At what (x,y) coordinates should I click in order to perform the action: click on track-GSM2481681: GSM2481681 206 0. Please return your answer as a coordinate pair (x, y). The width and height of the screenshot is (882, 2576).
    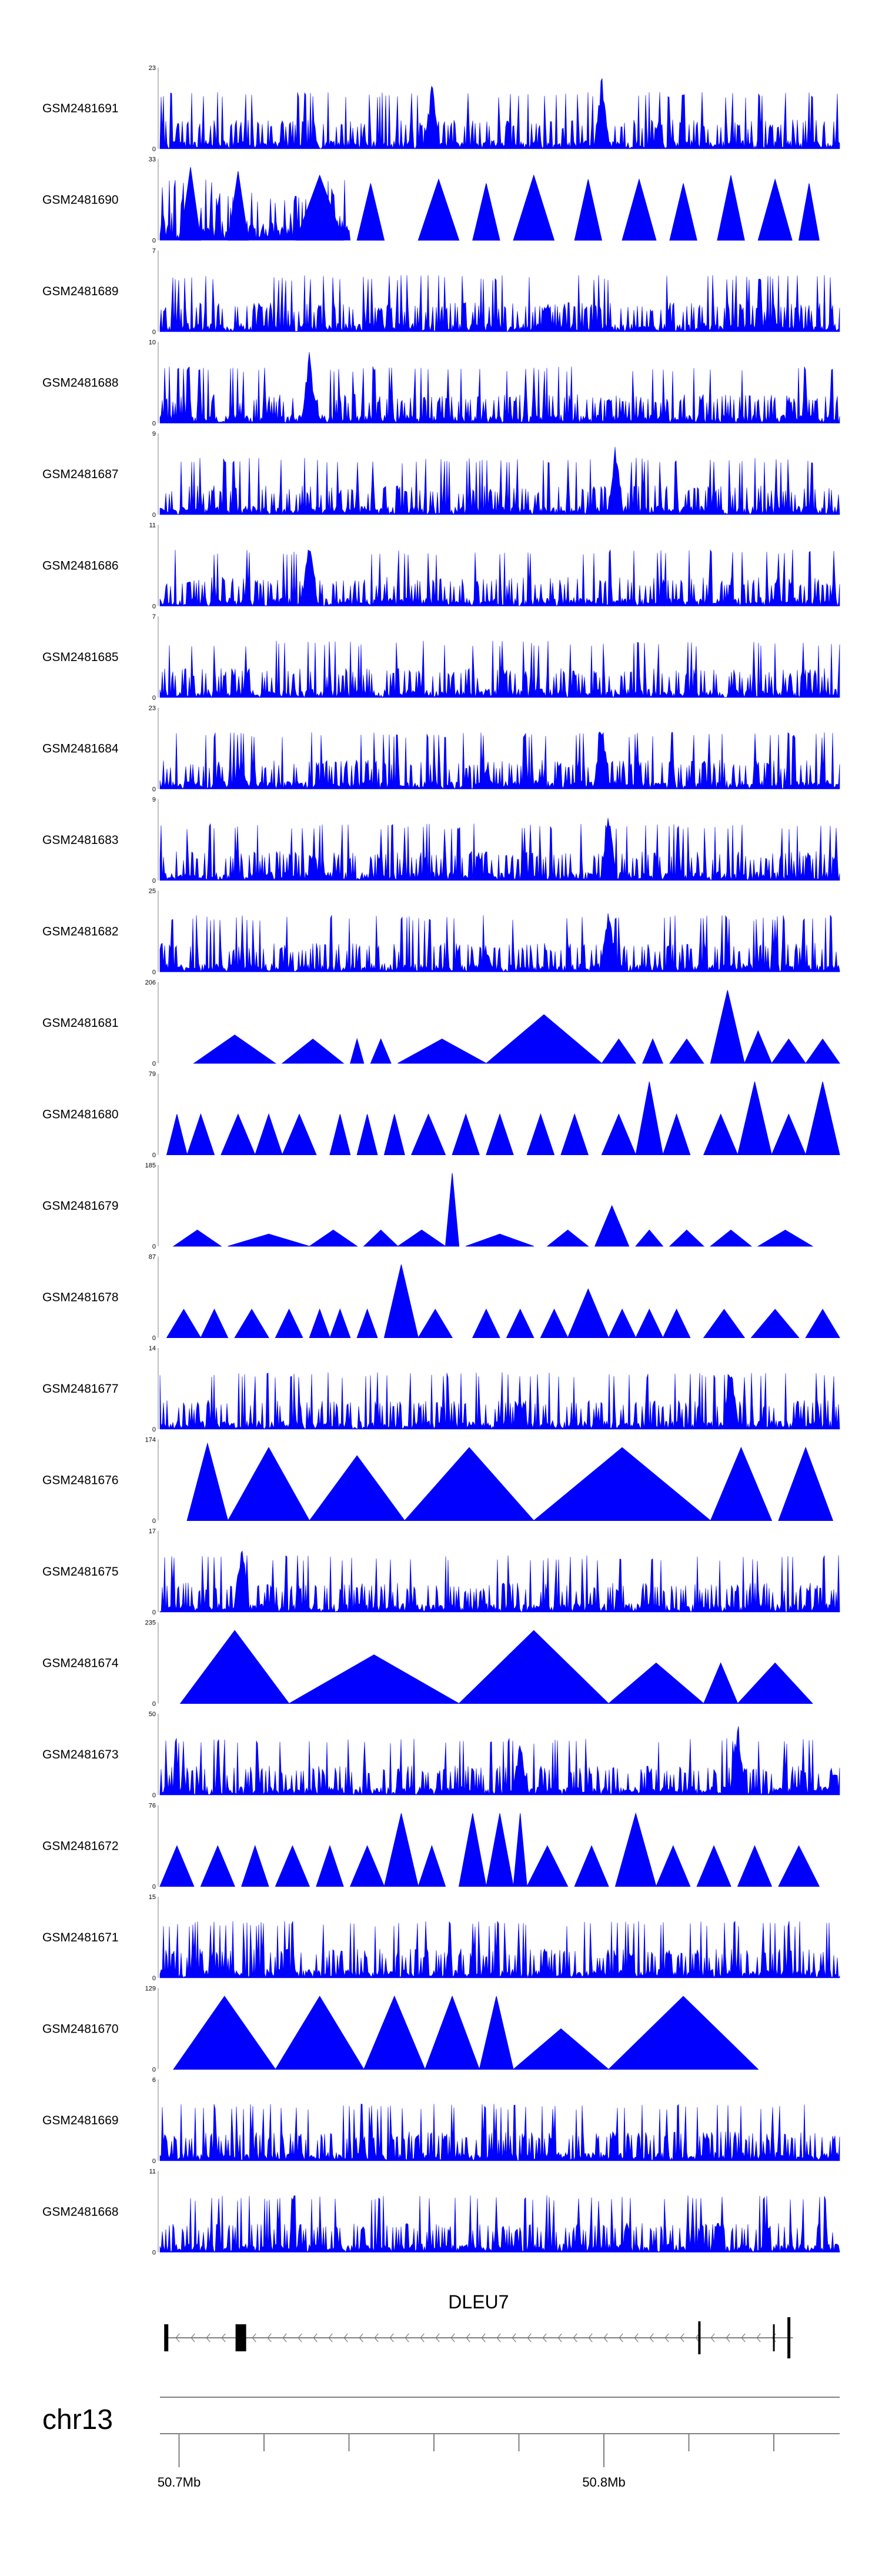
    Looking at the image, I should click on (441, 1023).